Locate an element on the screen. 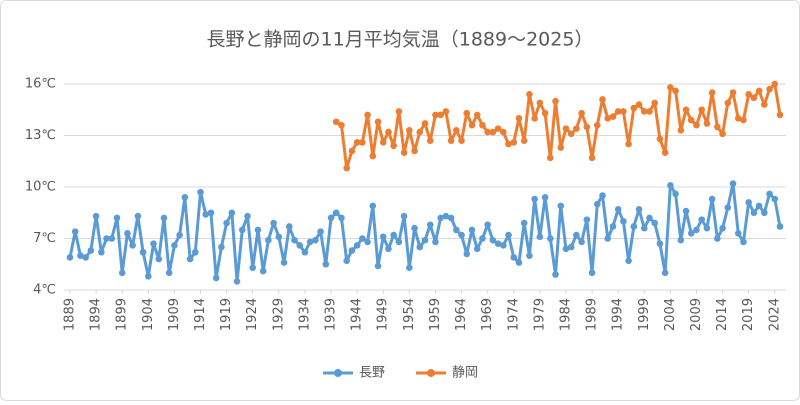 The width and height of the screenshot is (800, 405). x-tick-label: 1984 is located at coordinates (565, 314).